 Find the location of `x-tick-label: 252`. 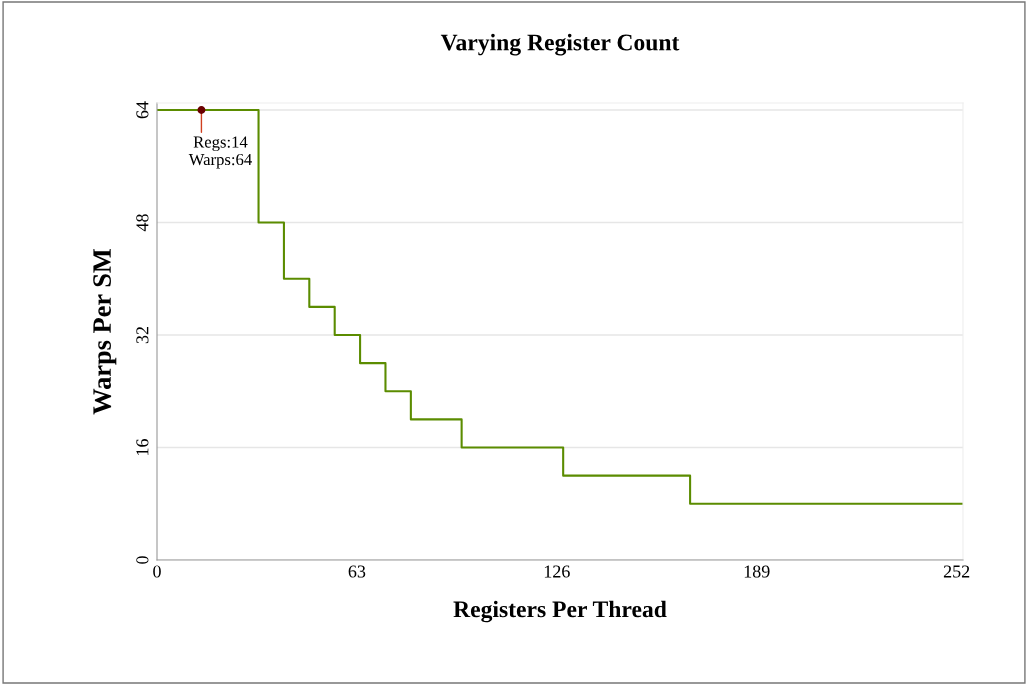

x-tick-label: 252 is located at coordinates (956, 571).